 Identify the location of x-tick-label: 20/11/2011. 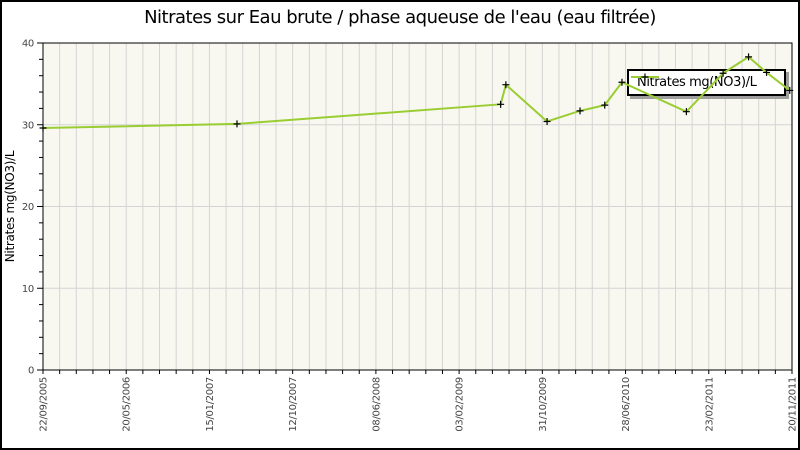
(793, 404).